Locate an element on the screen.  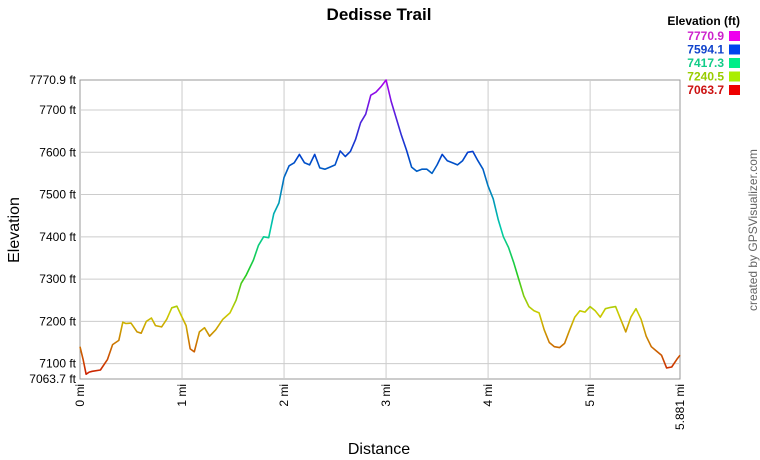
x-axis-label: Distance is located at coordinates (379, 449).